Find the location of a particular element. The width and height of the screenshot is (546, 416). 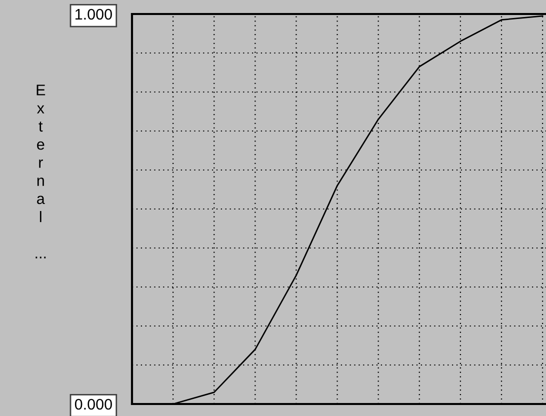

y-tick-label: 0.000 is located at coordinates (93, 404).